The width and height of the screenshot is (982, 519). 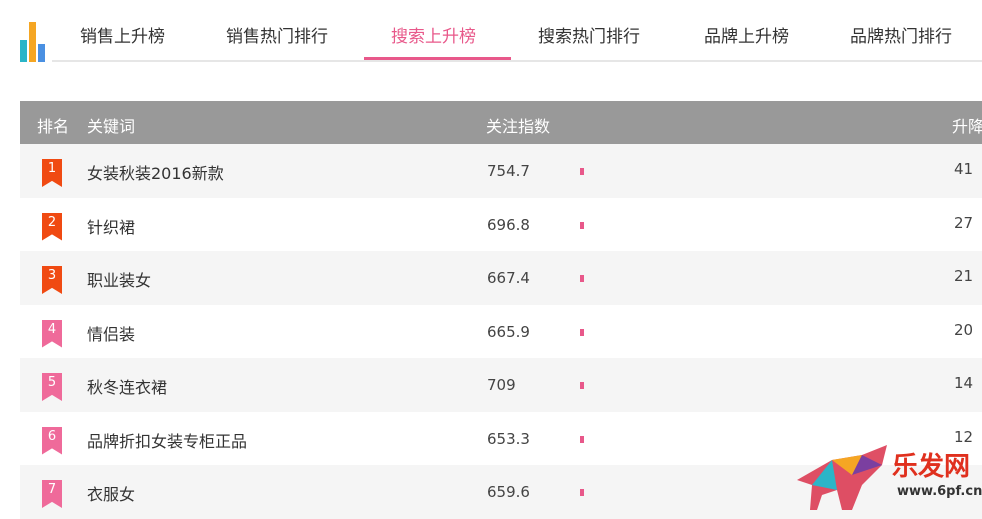 What do you see at coordinates (111, 126) in the screenshot?
I see `header-keyword: 关键词` at bounding box center [111, 126].